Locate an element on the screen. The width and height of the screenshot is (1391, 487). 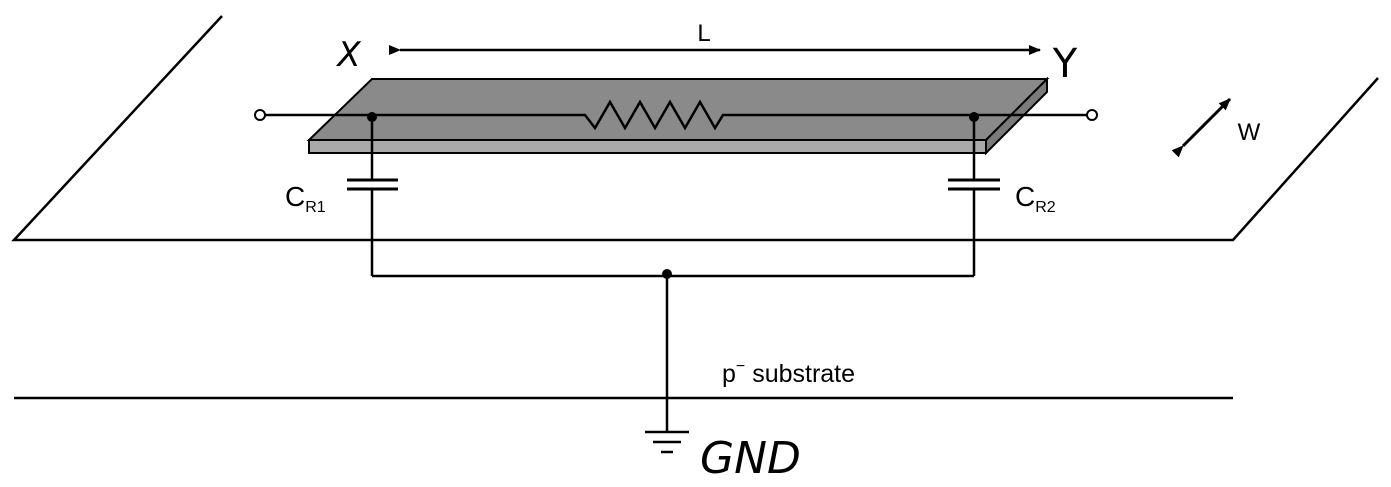
substrate-word: substrate is located at coordinates (800, 374).